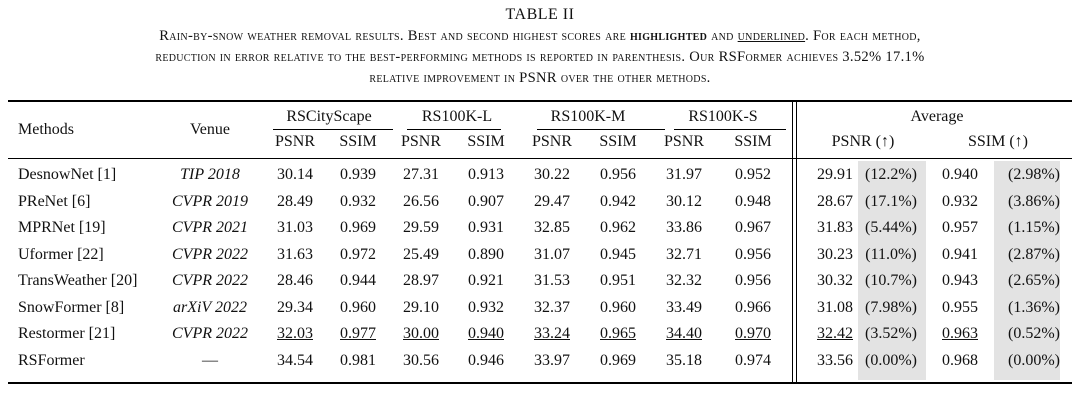  Describe the element at coordinates (863, 141) in the screenshot. I see `col-avg-psnr: PSNR (↑)` at that location.